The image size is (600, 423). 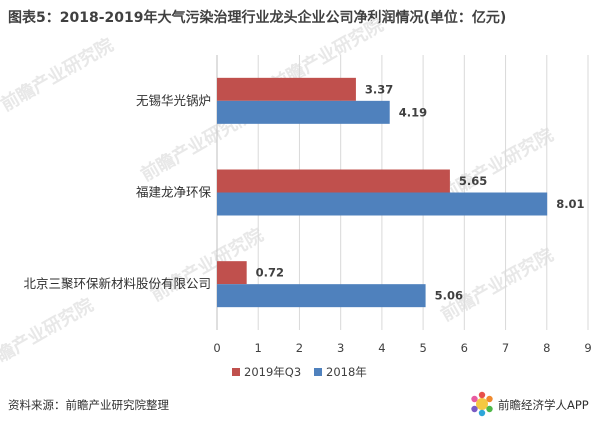 What do you see at coordinates (505, 348) in the screenshot?
I see `x-tick-label: 7` at bounding box center [505, 348].